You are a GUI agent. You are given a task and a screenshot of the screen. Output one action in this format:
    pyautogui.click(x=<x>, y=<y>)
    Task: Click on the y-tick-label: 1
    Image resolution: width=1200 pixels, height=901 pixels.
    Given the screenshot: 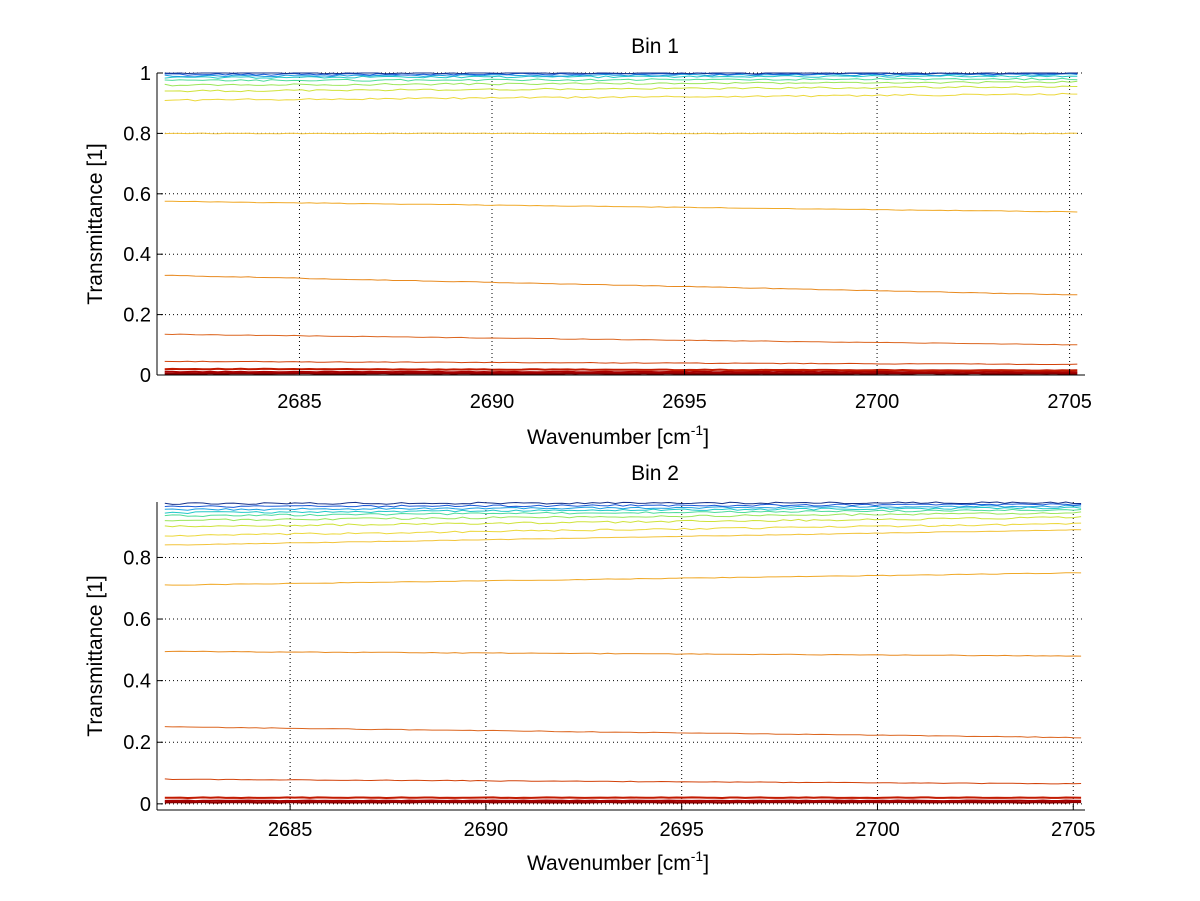 What is the action you would take?
    pyautogui.click(x=145, y=74)
    